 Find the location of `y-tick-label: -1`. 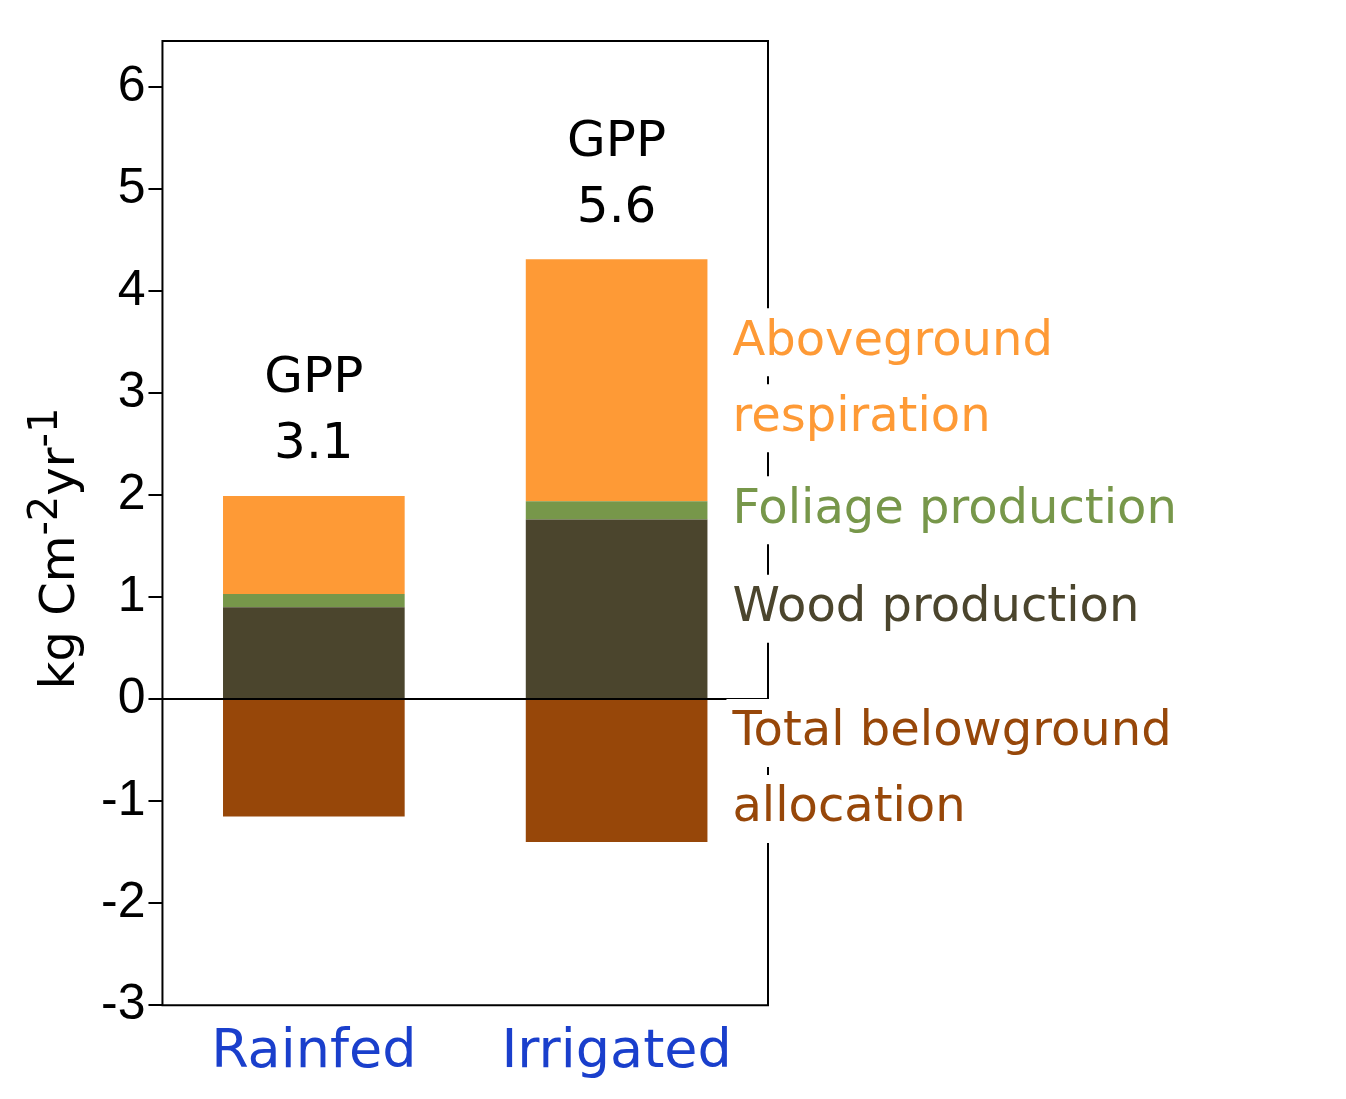

y-tick-label: -1 is located at coordinates (123, 797).